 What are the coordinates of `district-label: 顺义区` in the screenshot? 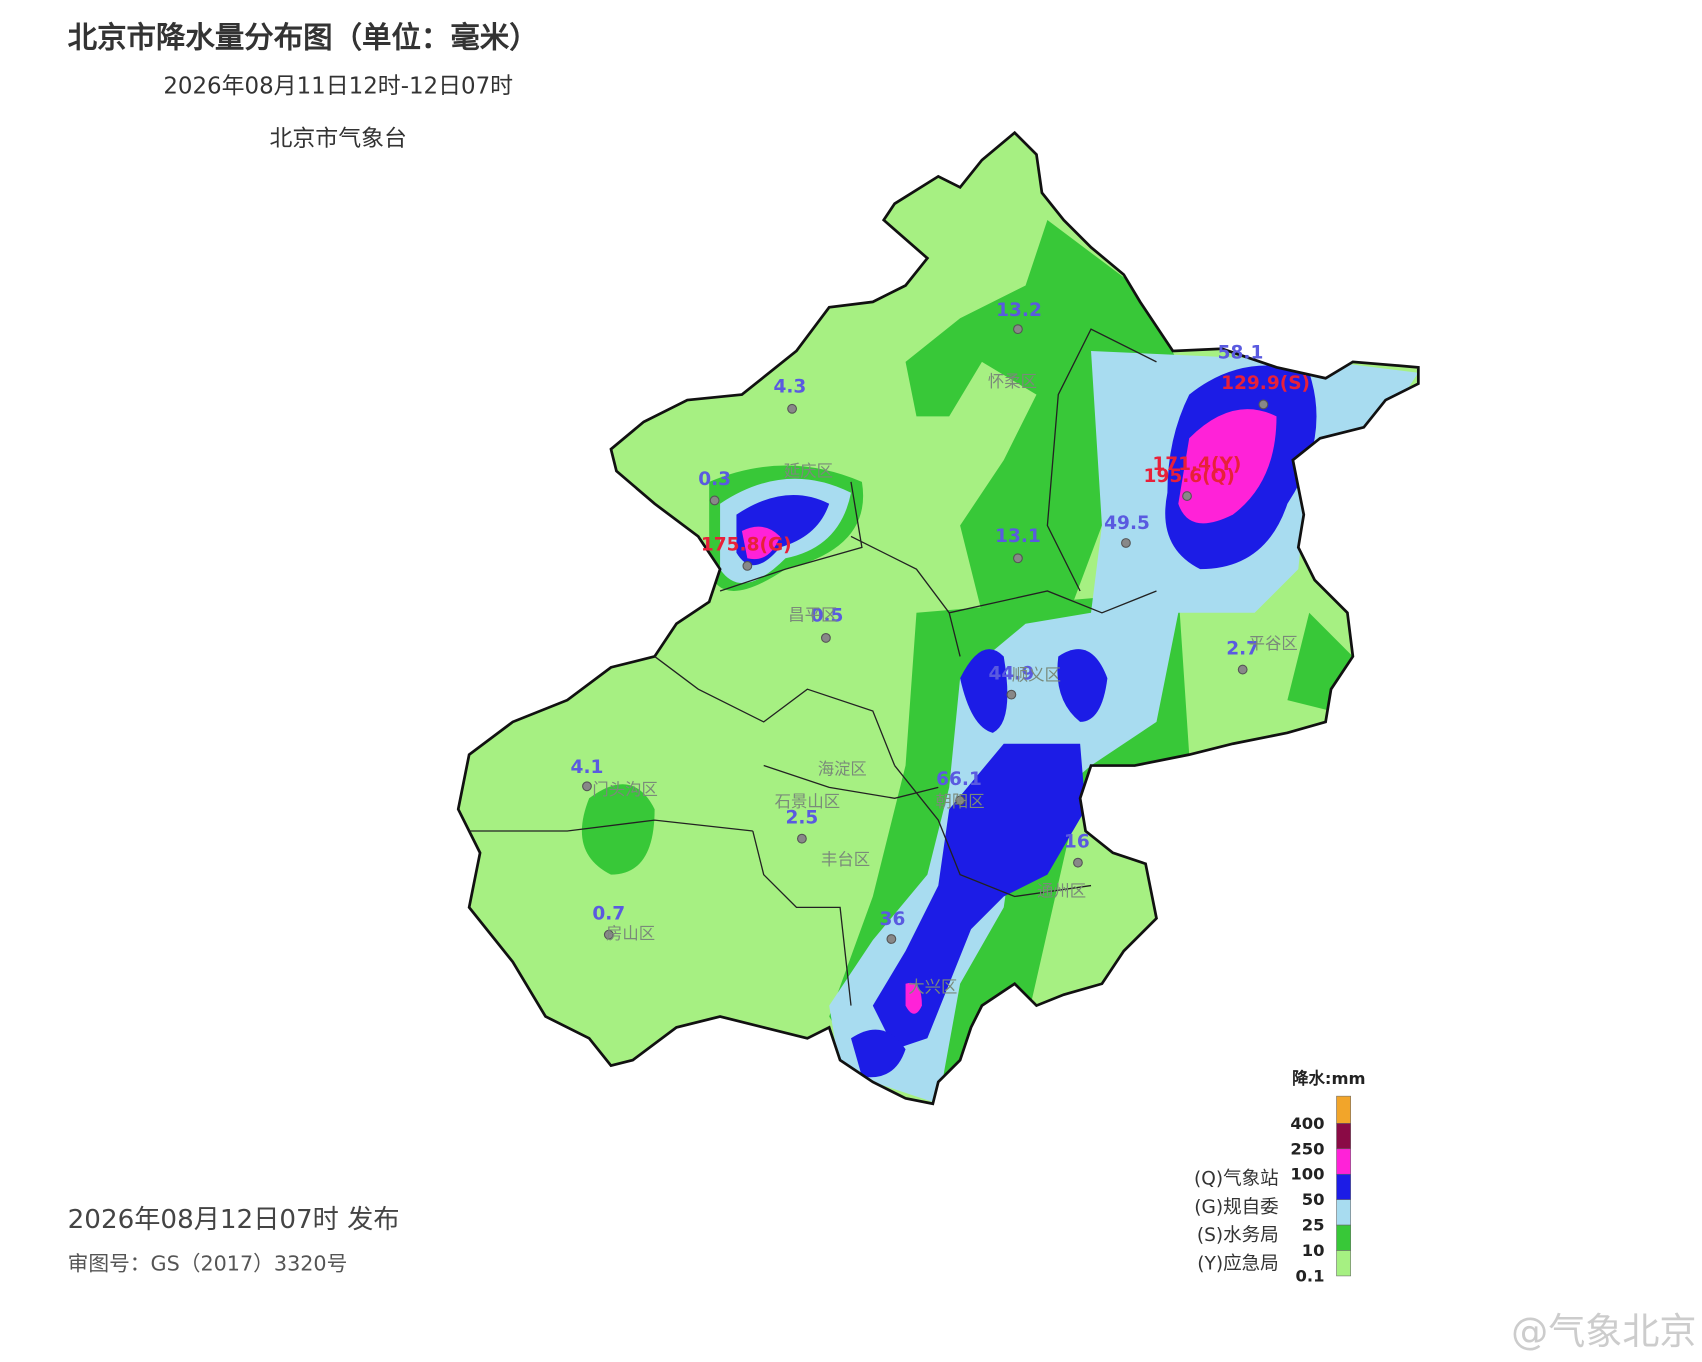 It's located at (1036, 674).